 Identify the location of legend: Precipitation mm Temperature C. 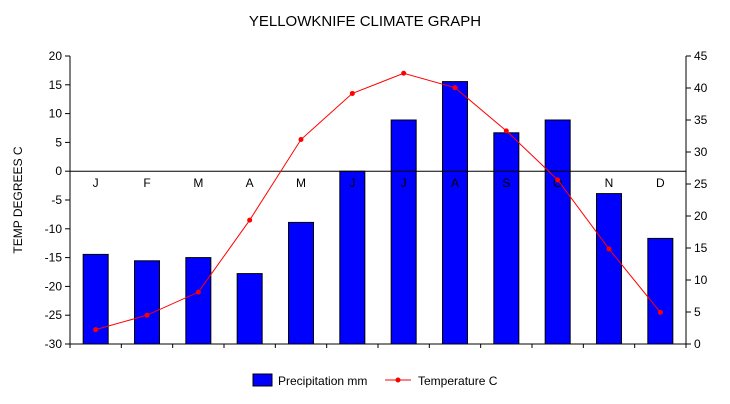
(375, 380).